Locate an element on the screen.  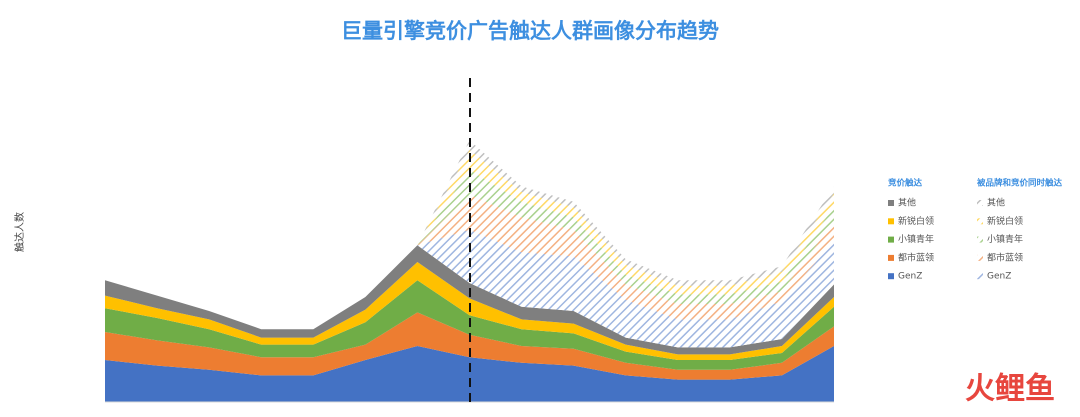
y-axis-label: 触达人数 is located at coordinates (19, 232).